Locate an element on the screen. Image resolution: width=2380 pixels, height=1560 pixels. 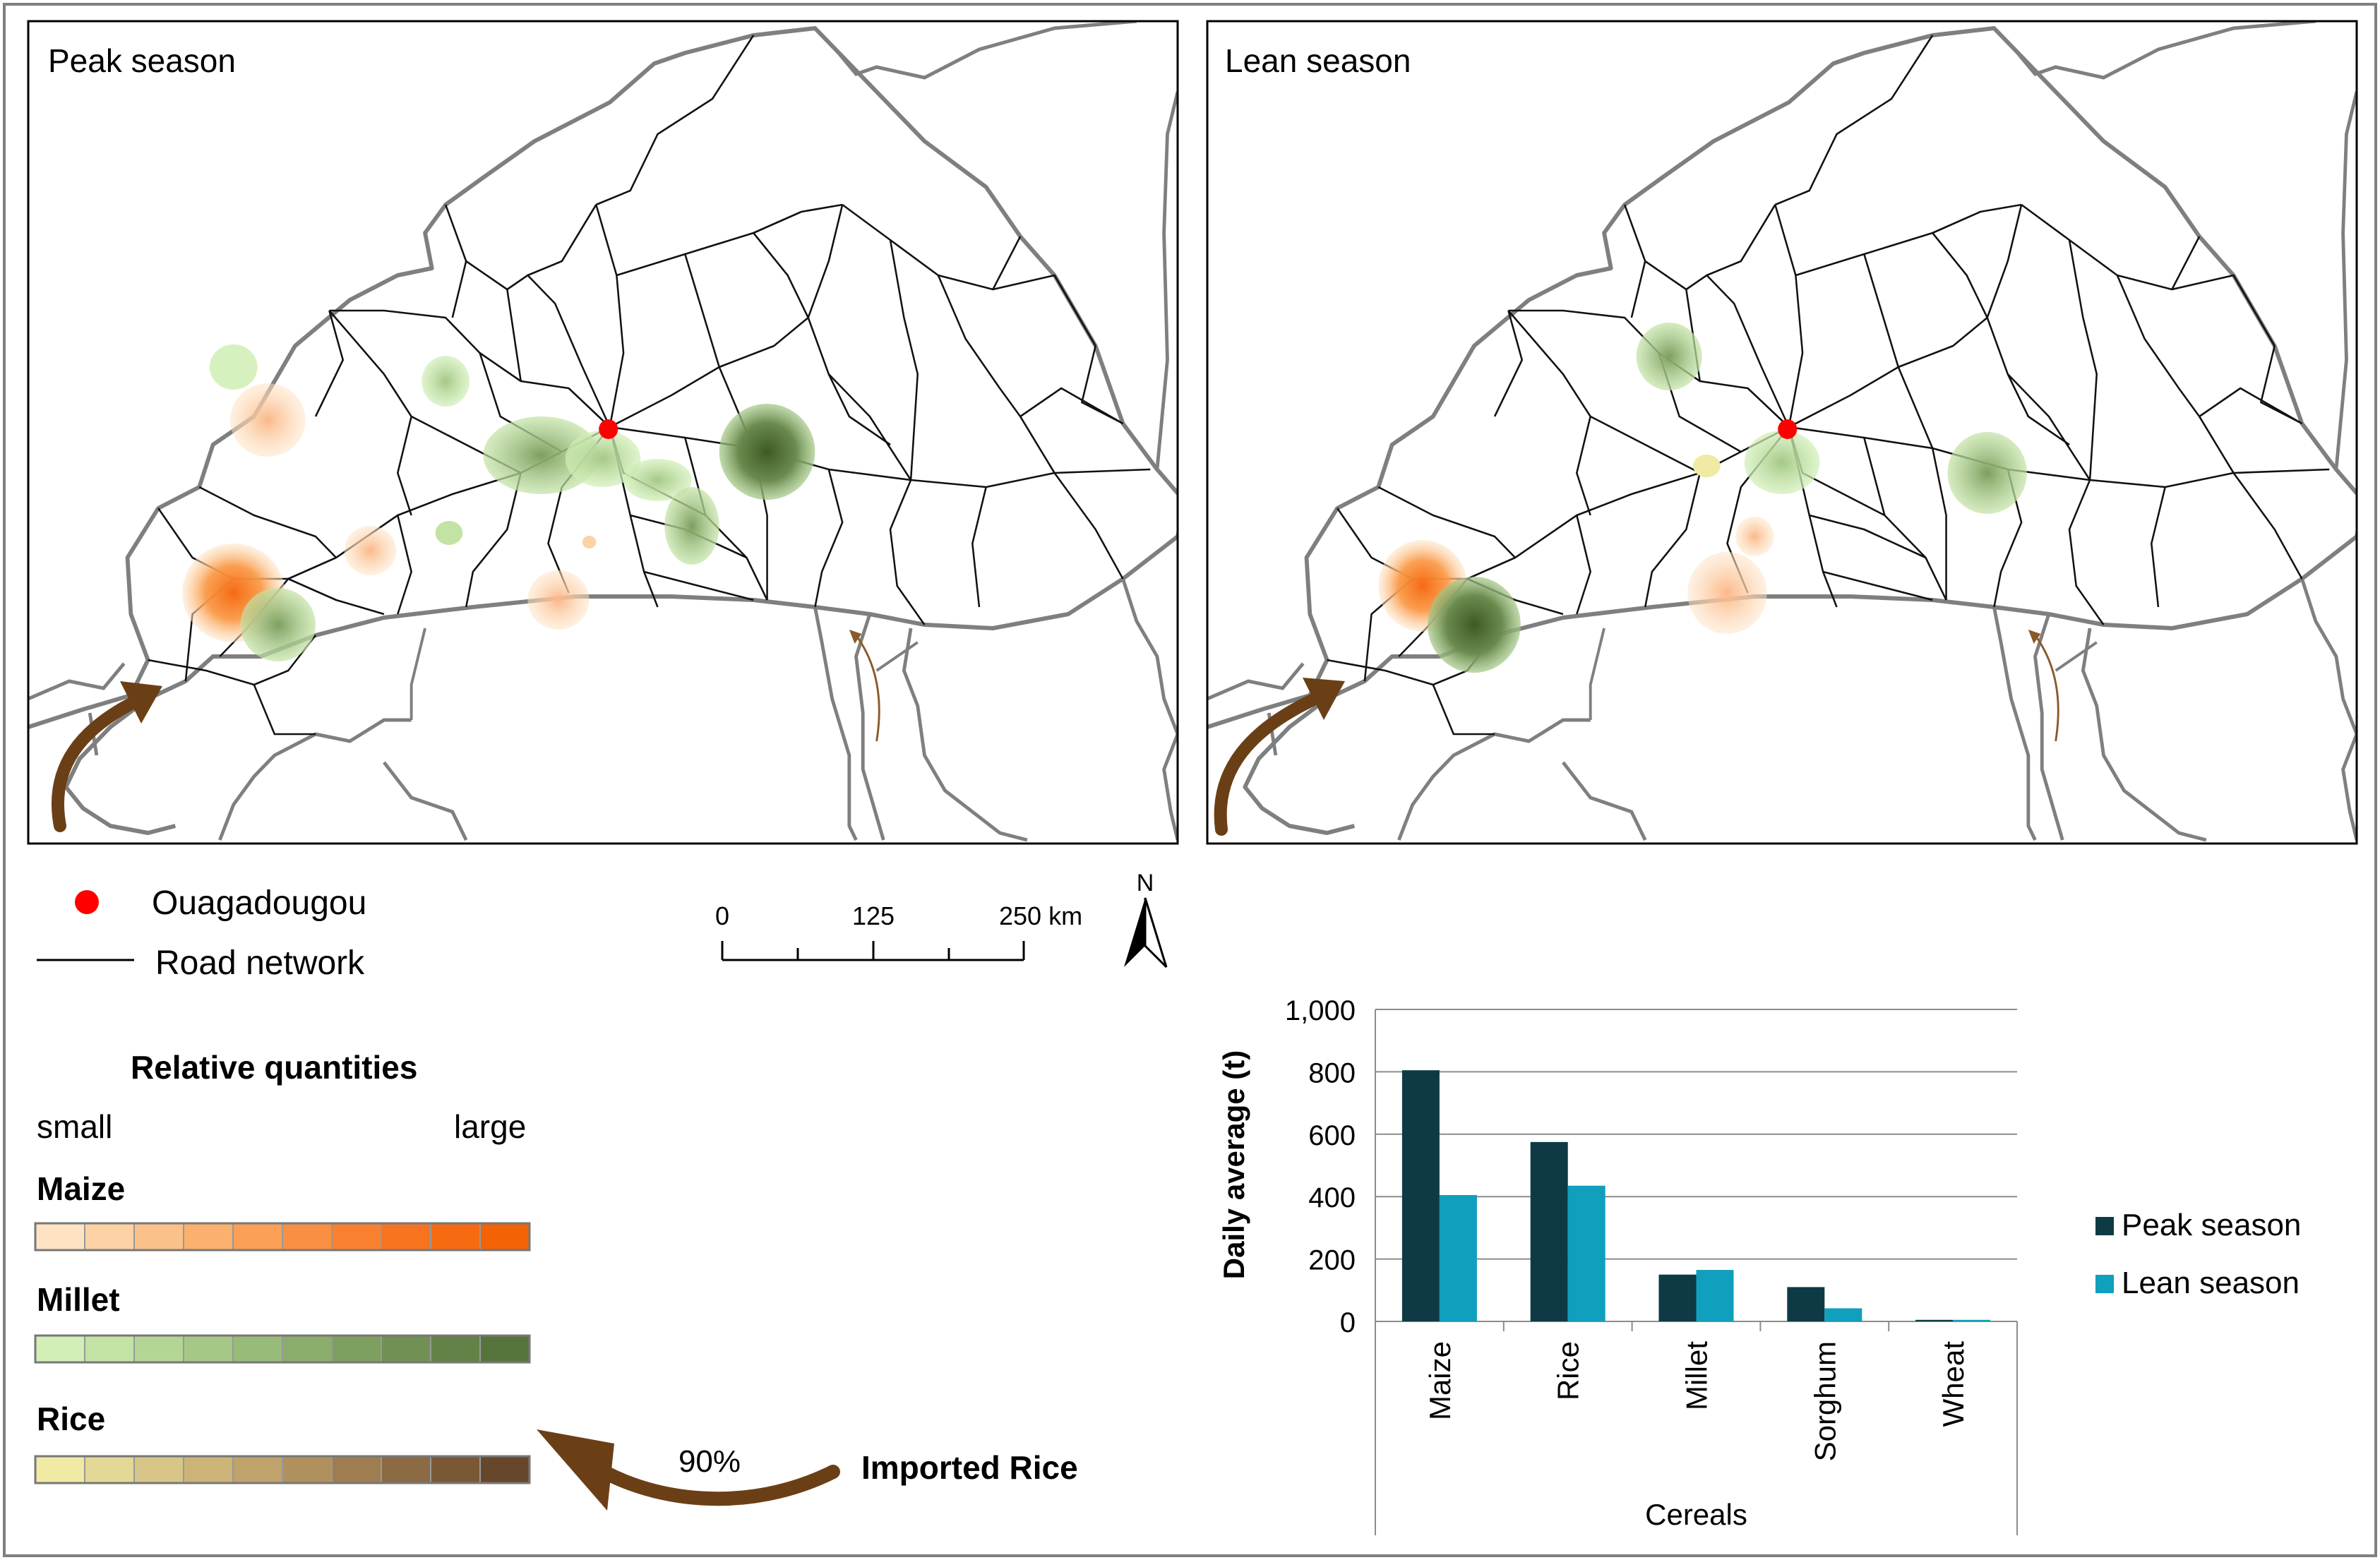
x-category-label: Sorghum is located at coordinates (1825, 1401).